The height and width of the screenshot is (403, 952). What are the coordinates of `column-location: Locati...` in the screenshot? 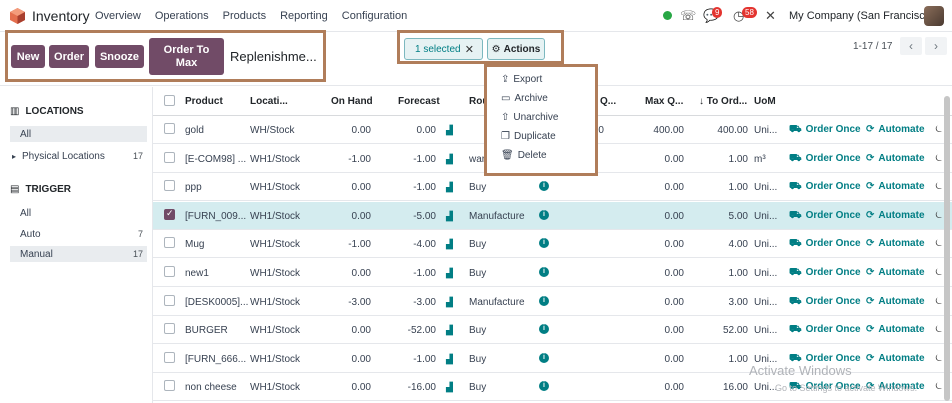 It's located at (269, 101).